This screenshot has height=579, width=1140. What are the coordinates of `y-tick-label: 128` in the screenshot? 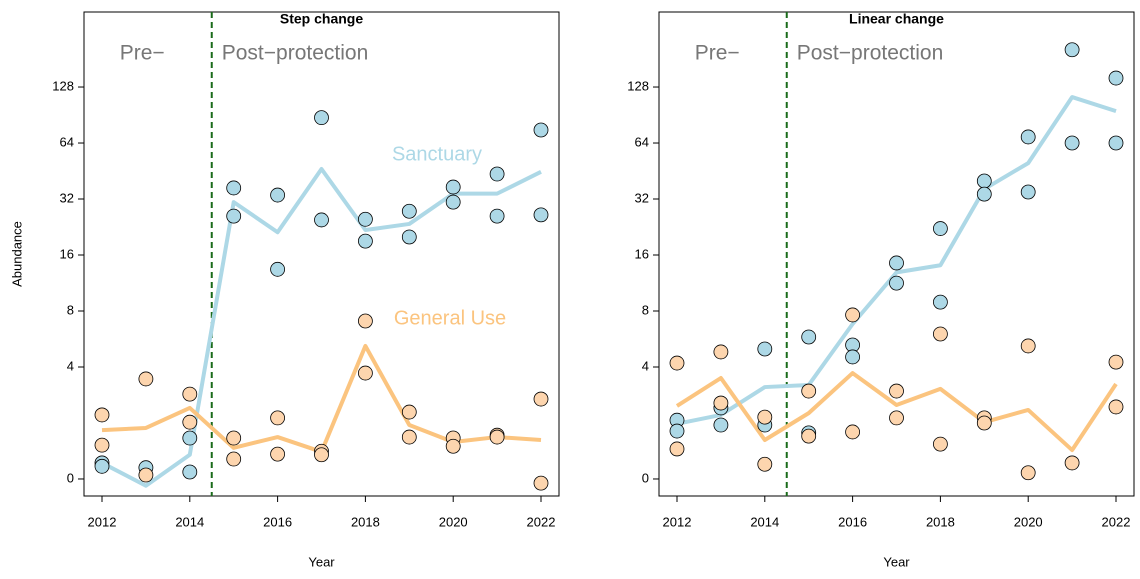 It's located at (63, 85).